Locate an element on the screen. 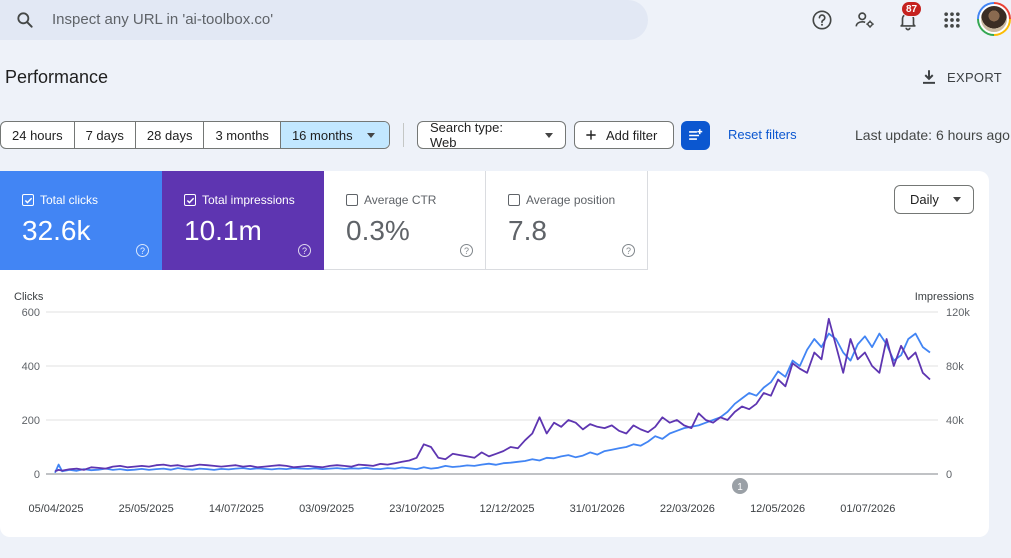 This screenshot has height=558, width=1011. metric-card-total-clicks: Total clicks 32.6k ? is located at coordinates (81, 220).